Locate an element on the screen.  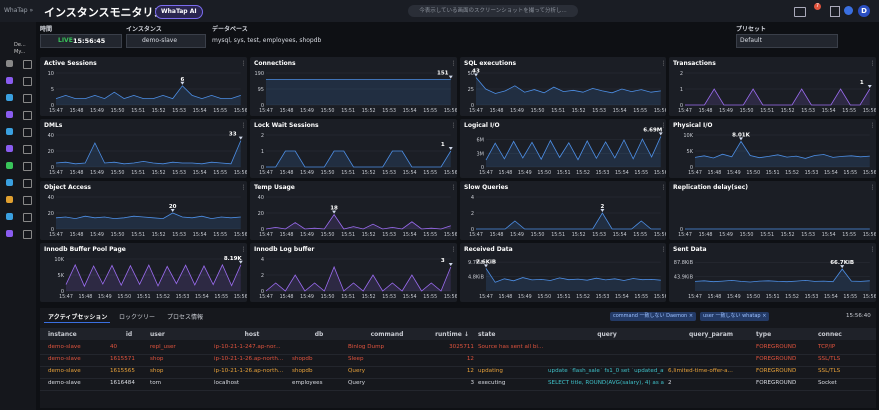
column-header: connec is located at coordinates (830, 334).